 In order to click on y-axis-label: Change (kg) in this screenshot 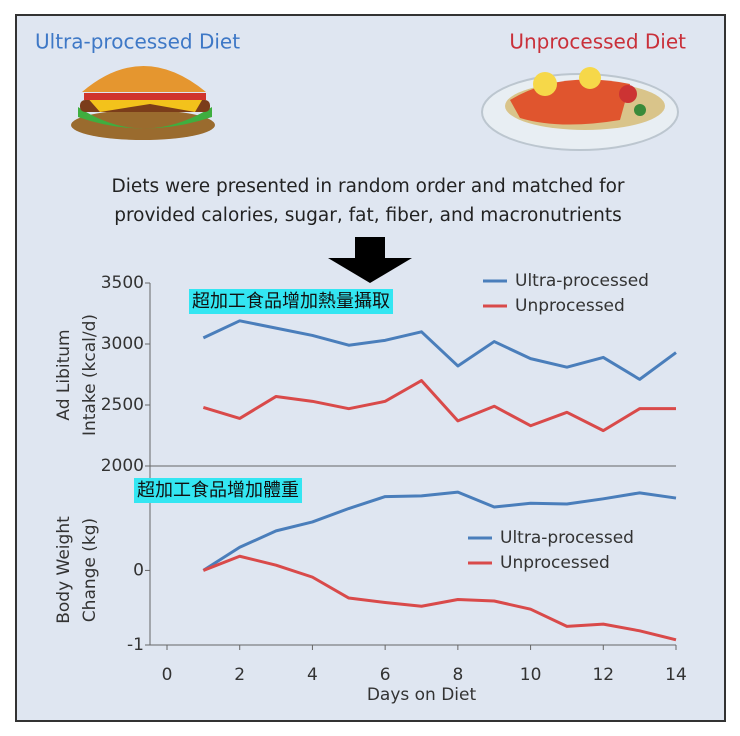, I will do `click(90, 570)`.